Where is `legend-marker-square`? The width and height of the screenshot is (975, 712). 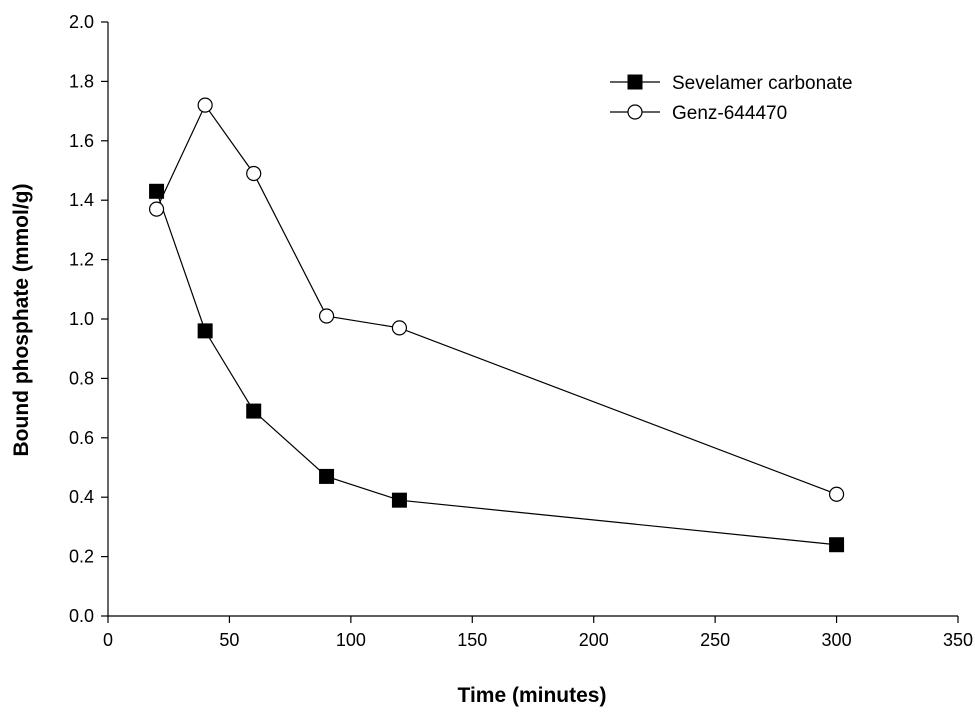
legend-marker-square is located at coordinates (635, 82).